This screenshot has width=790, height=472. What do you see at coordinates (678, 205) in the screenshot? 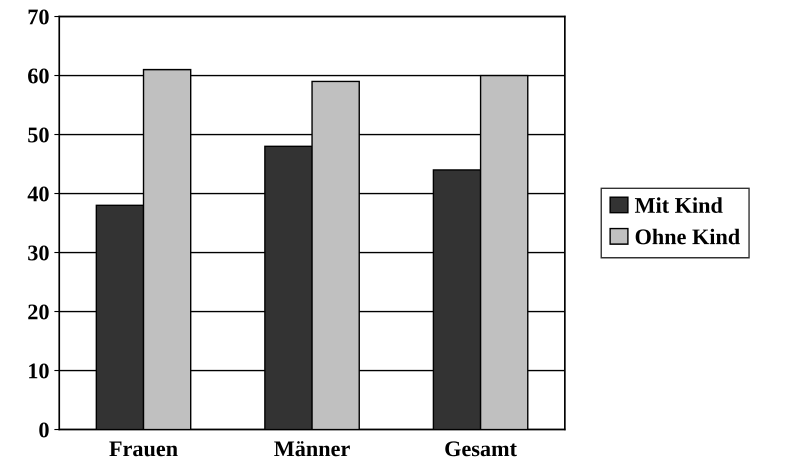
I see `legend-label: Mit Kind` at bounding box center [678, 205].